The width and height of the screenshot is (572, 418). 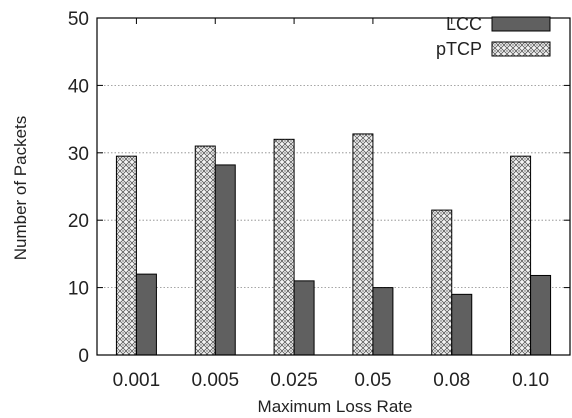 I want to click on y-tick-label: 30, so click(x=78, y=154).